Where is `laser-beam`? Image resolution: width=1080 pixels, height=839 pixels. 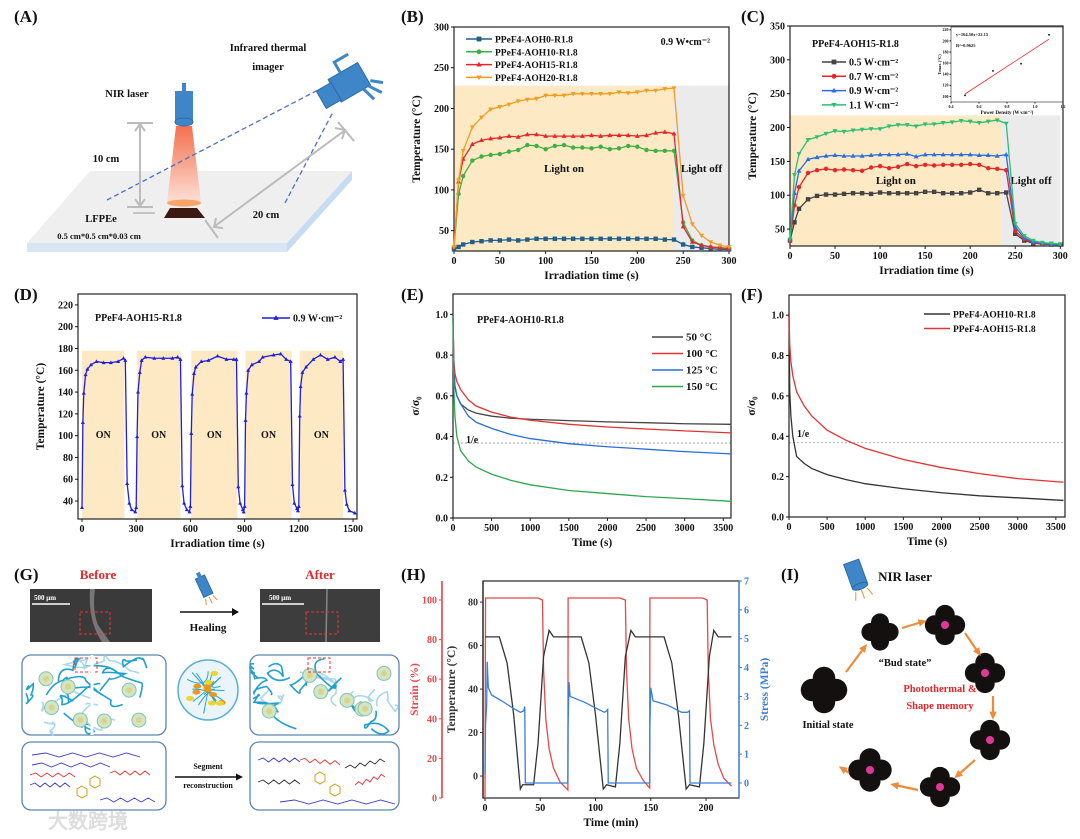
laser-beam is located at coordinates (184, 164).